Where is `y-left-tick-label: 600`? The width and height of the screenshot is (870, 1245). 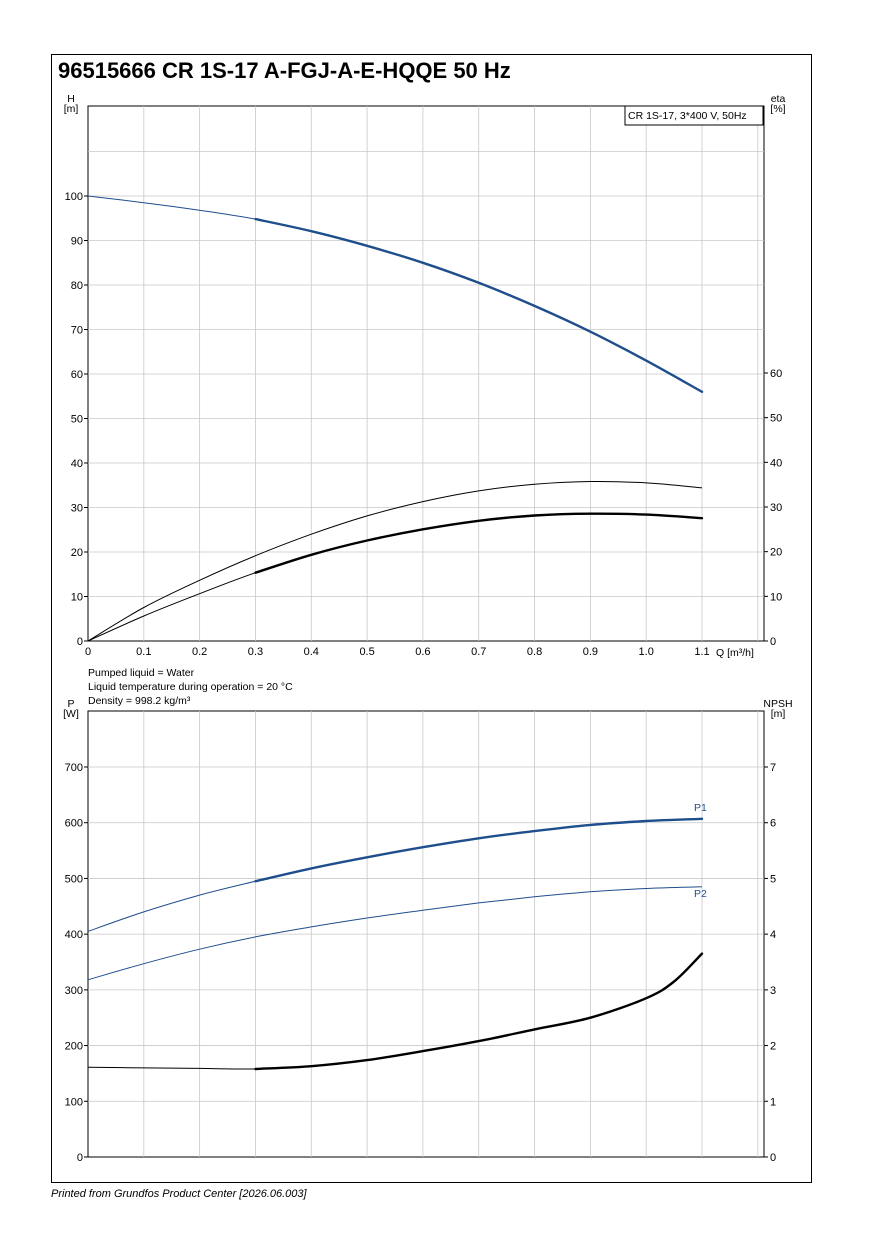 y-left-tick-label: 600 is located at coordinates (74, 824).